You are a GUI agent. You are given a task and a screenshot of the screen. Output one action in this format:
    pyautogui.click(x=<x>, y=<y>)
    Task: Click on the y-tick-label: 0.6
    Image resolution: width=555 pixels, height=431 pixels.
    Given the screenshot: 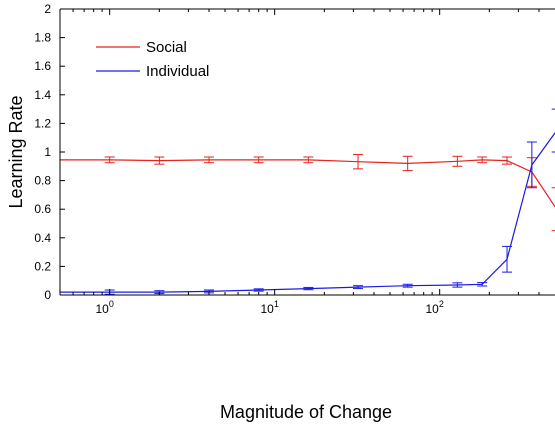 What is the action you would take?
    pyautogui.click(x=42, y=209)
    